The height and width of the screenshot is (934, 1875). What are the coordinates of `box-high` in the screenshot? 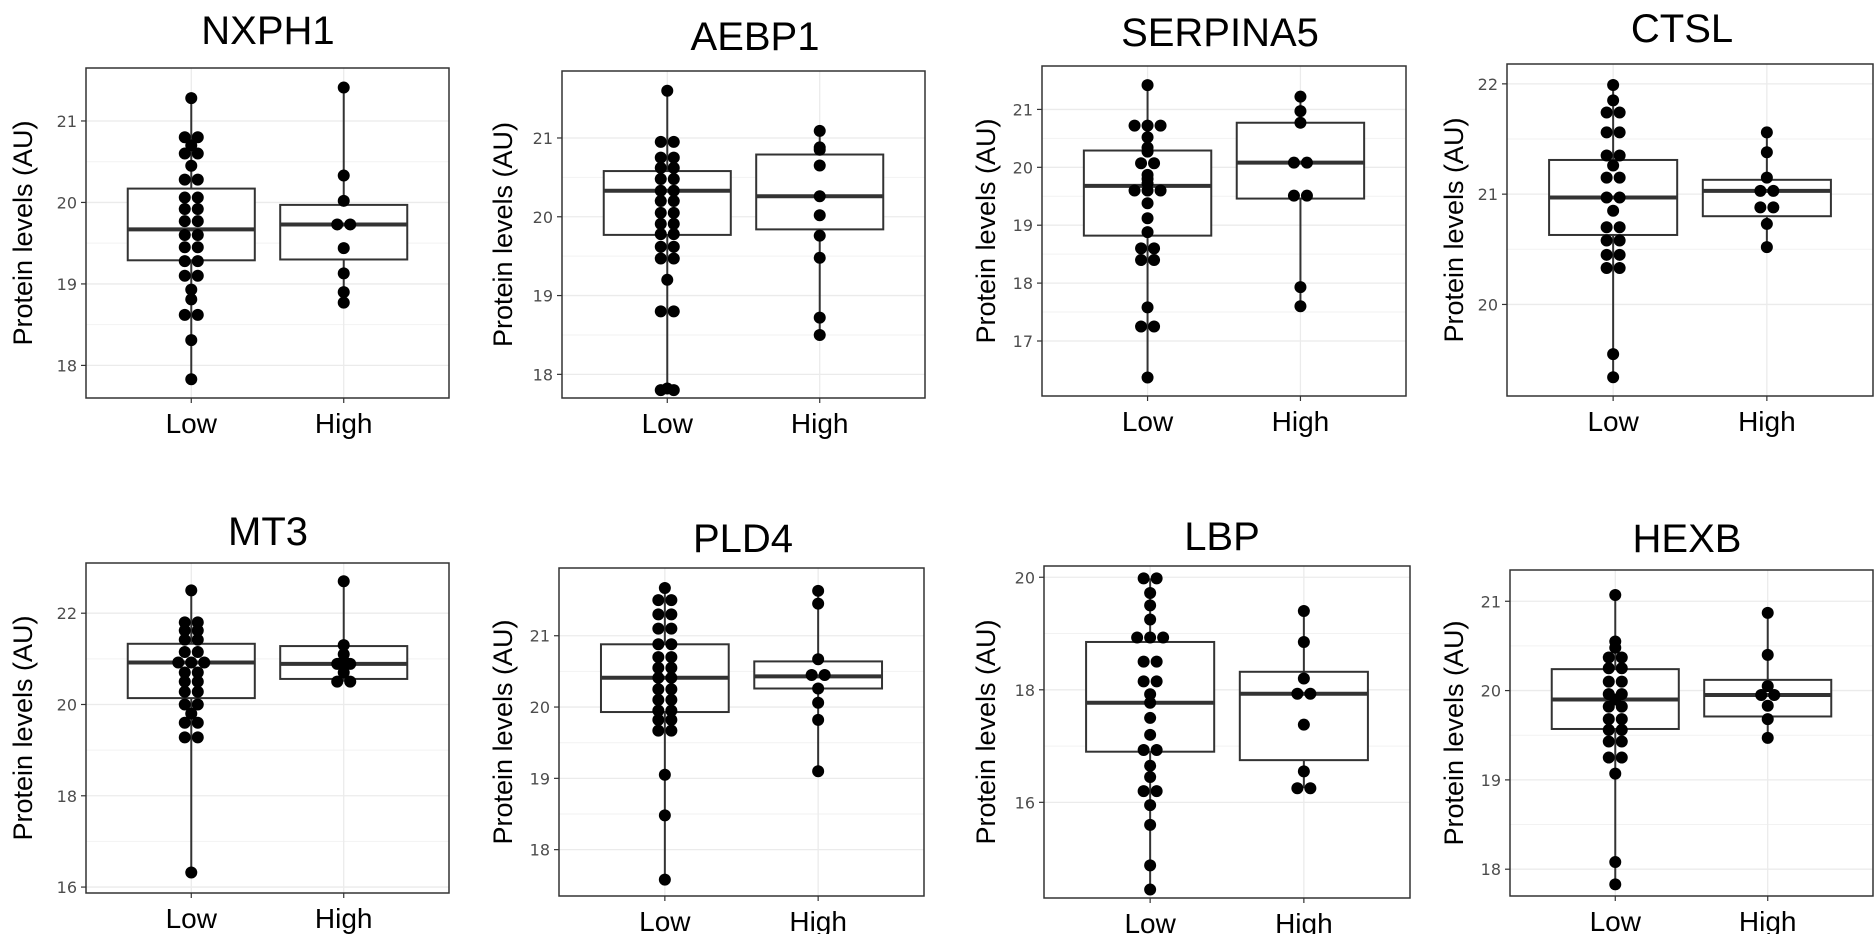 It's located at (1300, 160).